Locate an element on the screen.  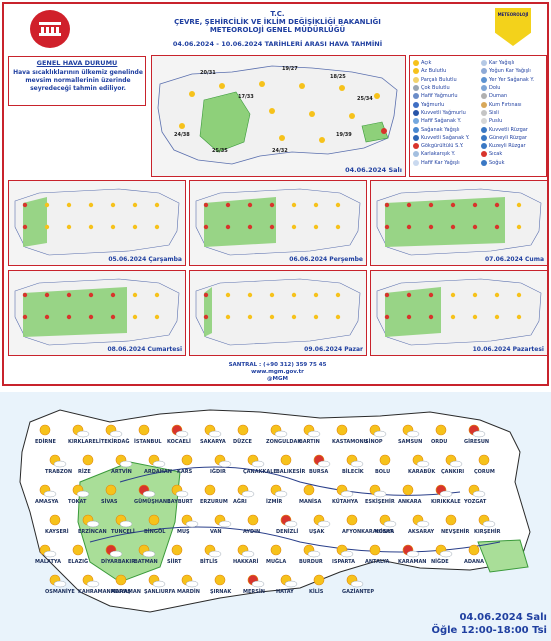
city-label: MALATYA is located at coordinates (48, 562).